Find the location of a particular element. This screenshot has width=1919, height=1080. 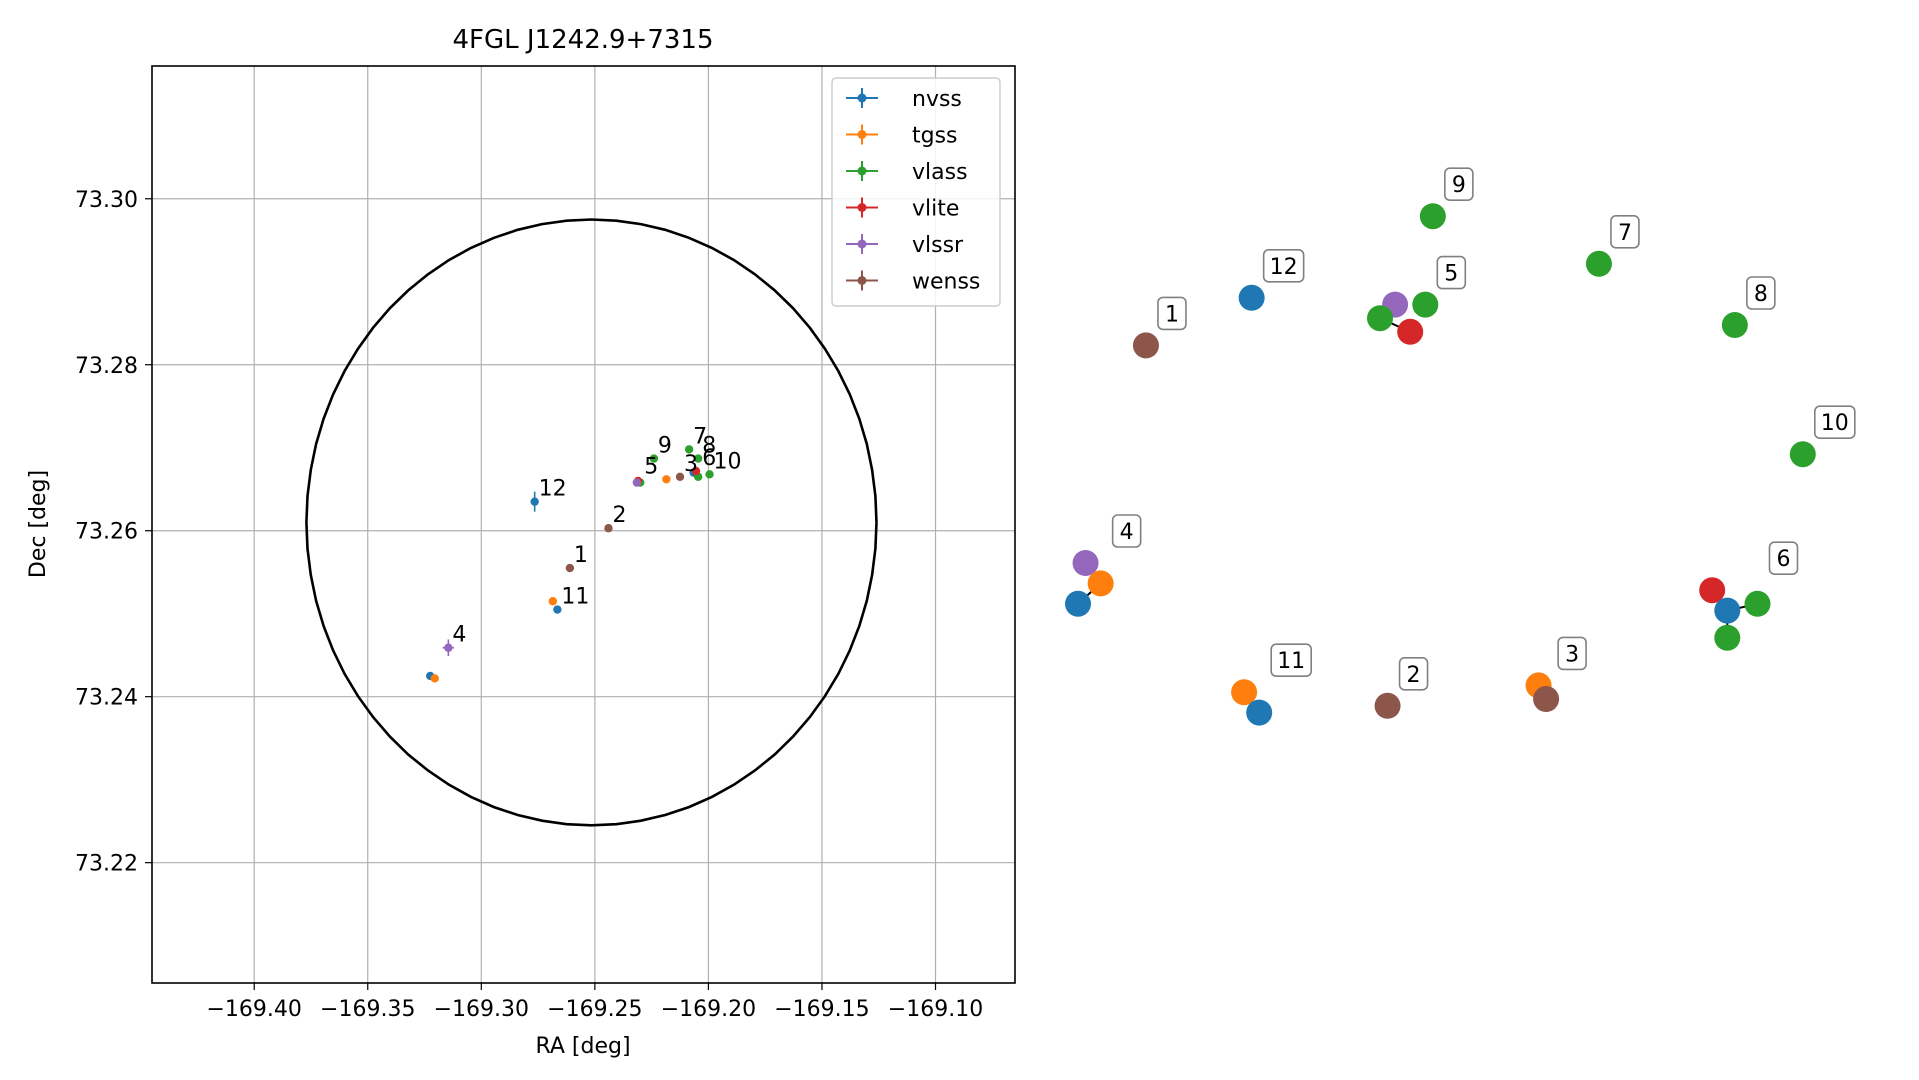

point-label: 9 is located at coordinates (665, 446).